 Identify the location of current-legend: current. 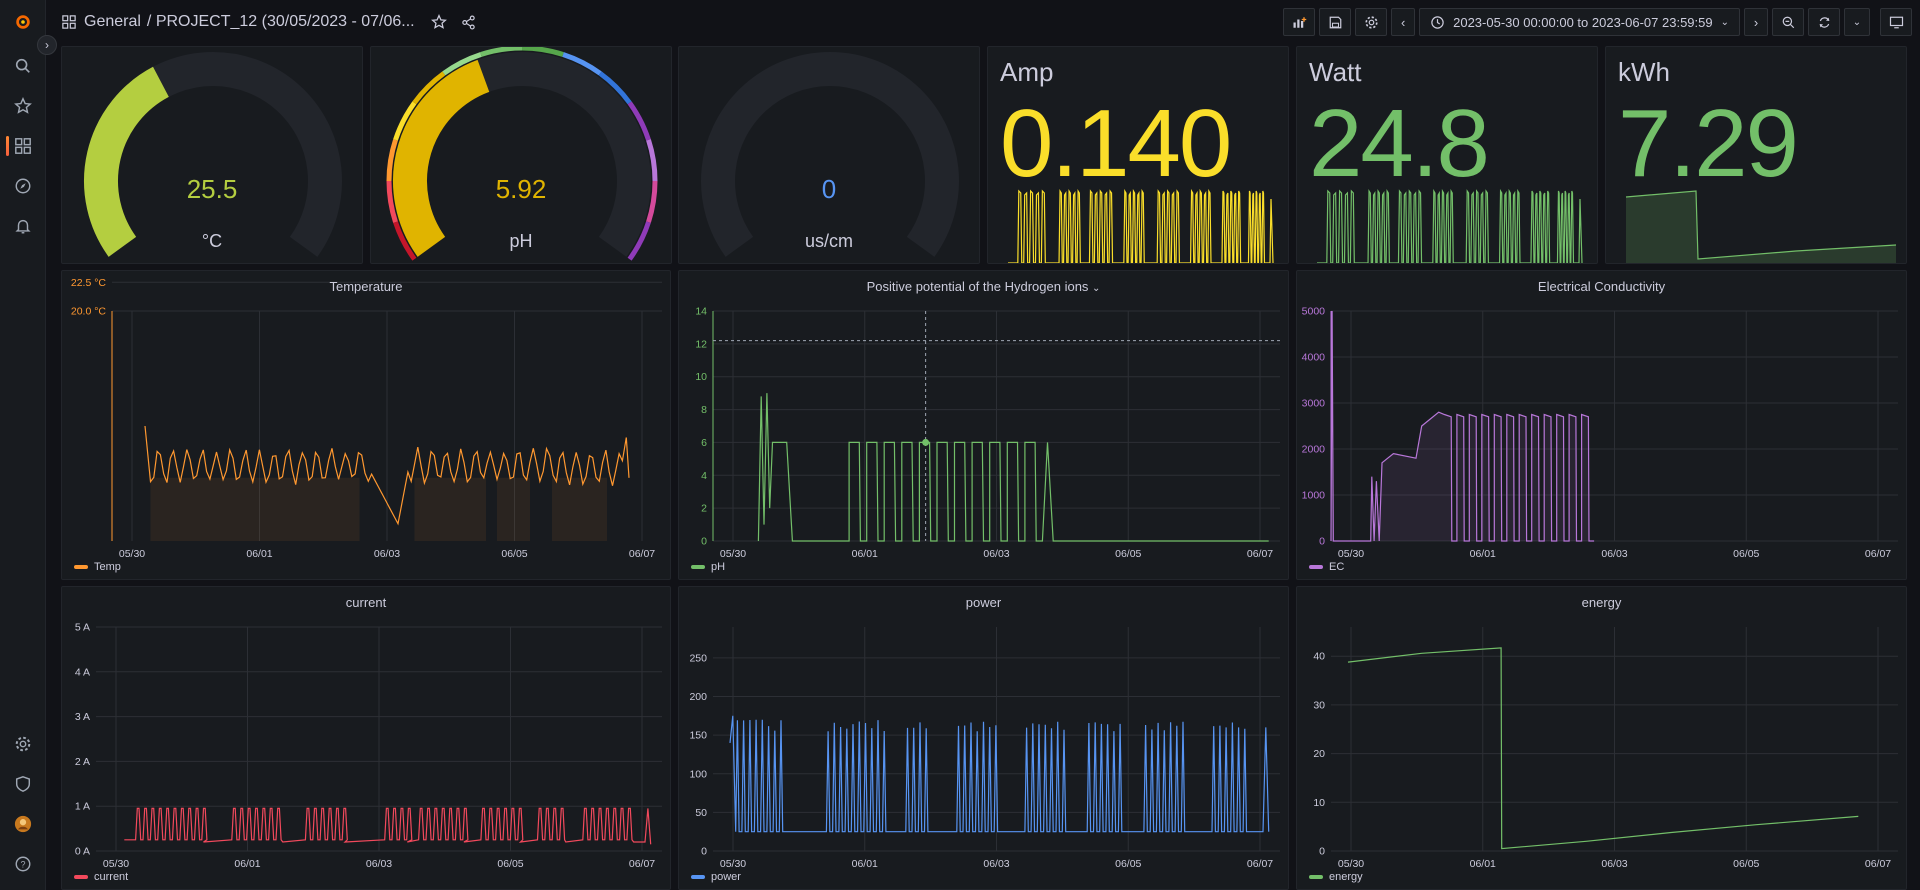
(101, 877).